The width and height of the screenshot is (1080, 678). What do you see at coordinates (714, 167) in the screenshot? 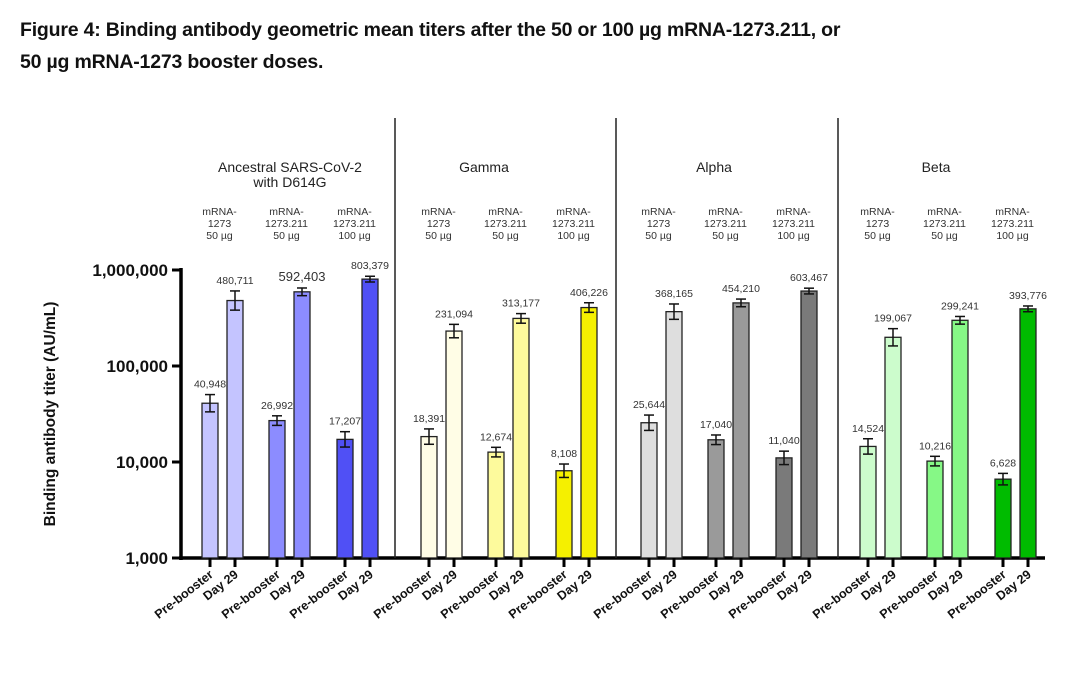
I see `panel-title: Alpha` at bounding box center [714, 167].